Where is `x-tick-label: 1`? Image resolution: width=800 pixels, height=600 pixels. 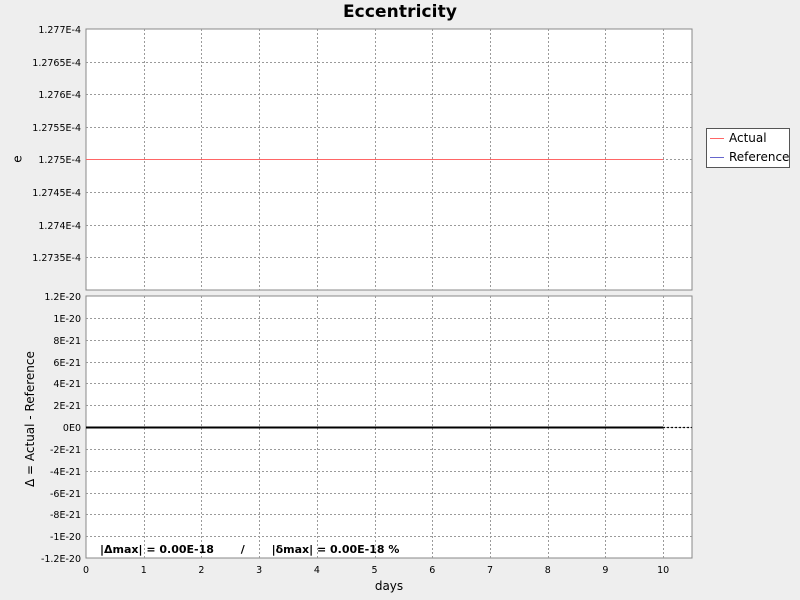 x-tick-label: 1 is located at coordinates (144, 570).